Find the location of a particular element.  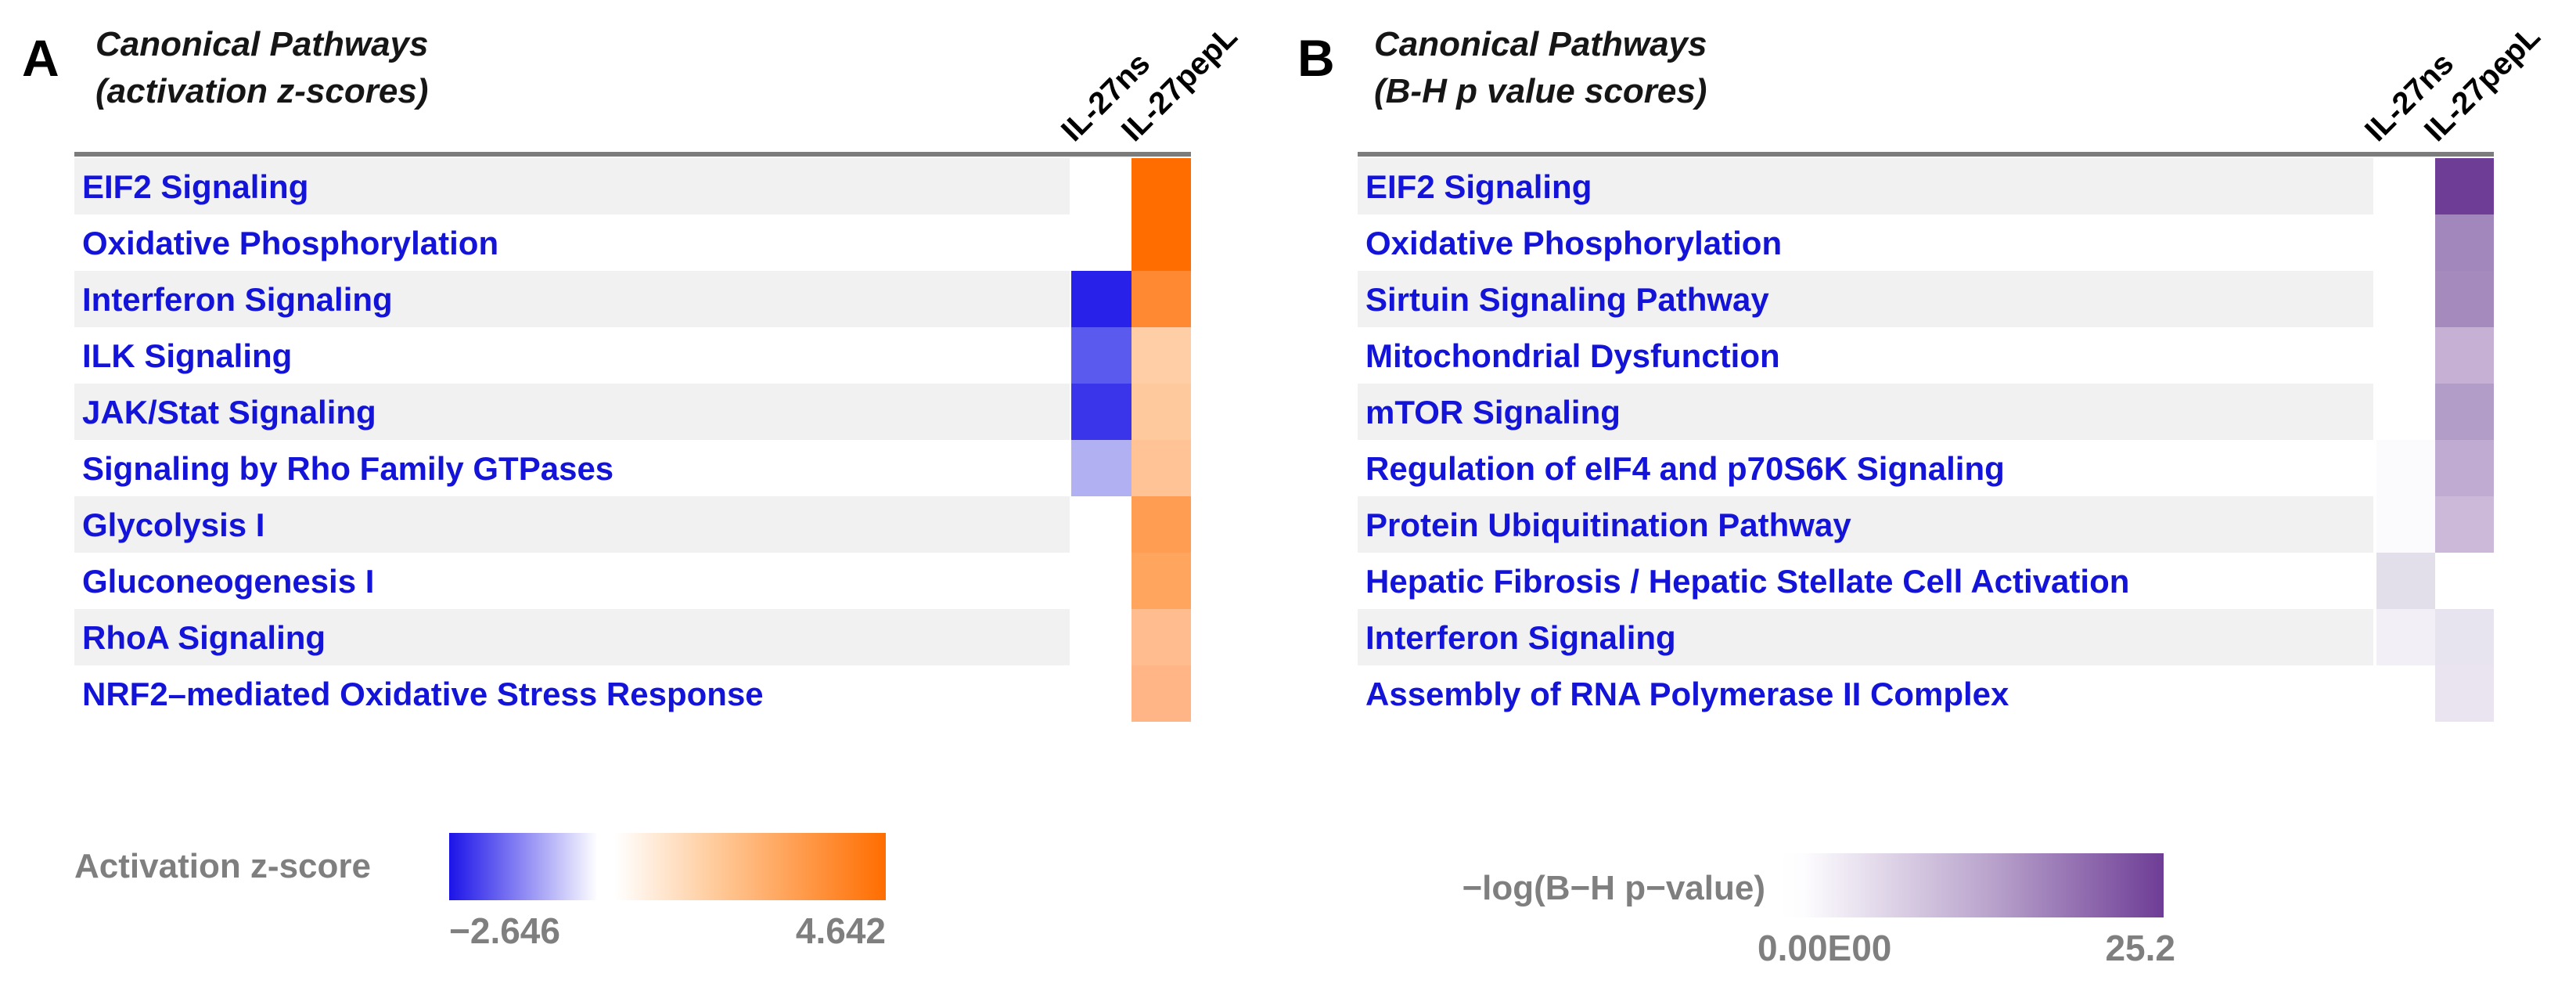

pathway-label: Regulation of eIF4 and p70S6K Signaling is located at coordinates (1685, 469).